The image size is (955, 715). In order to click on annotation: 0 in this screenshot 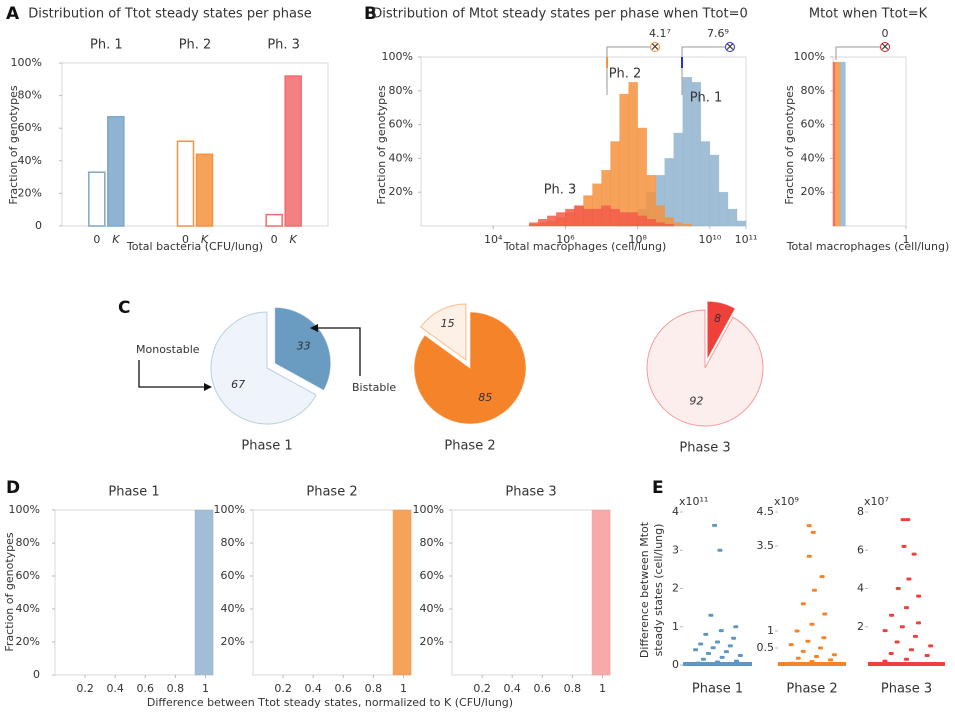, I will do `click(885, 33)`.